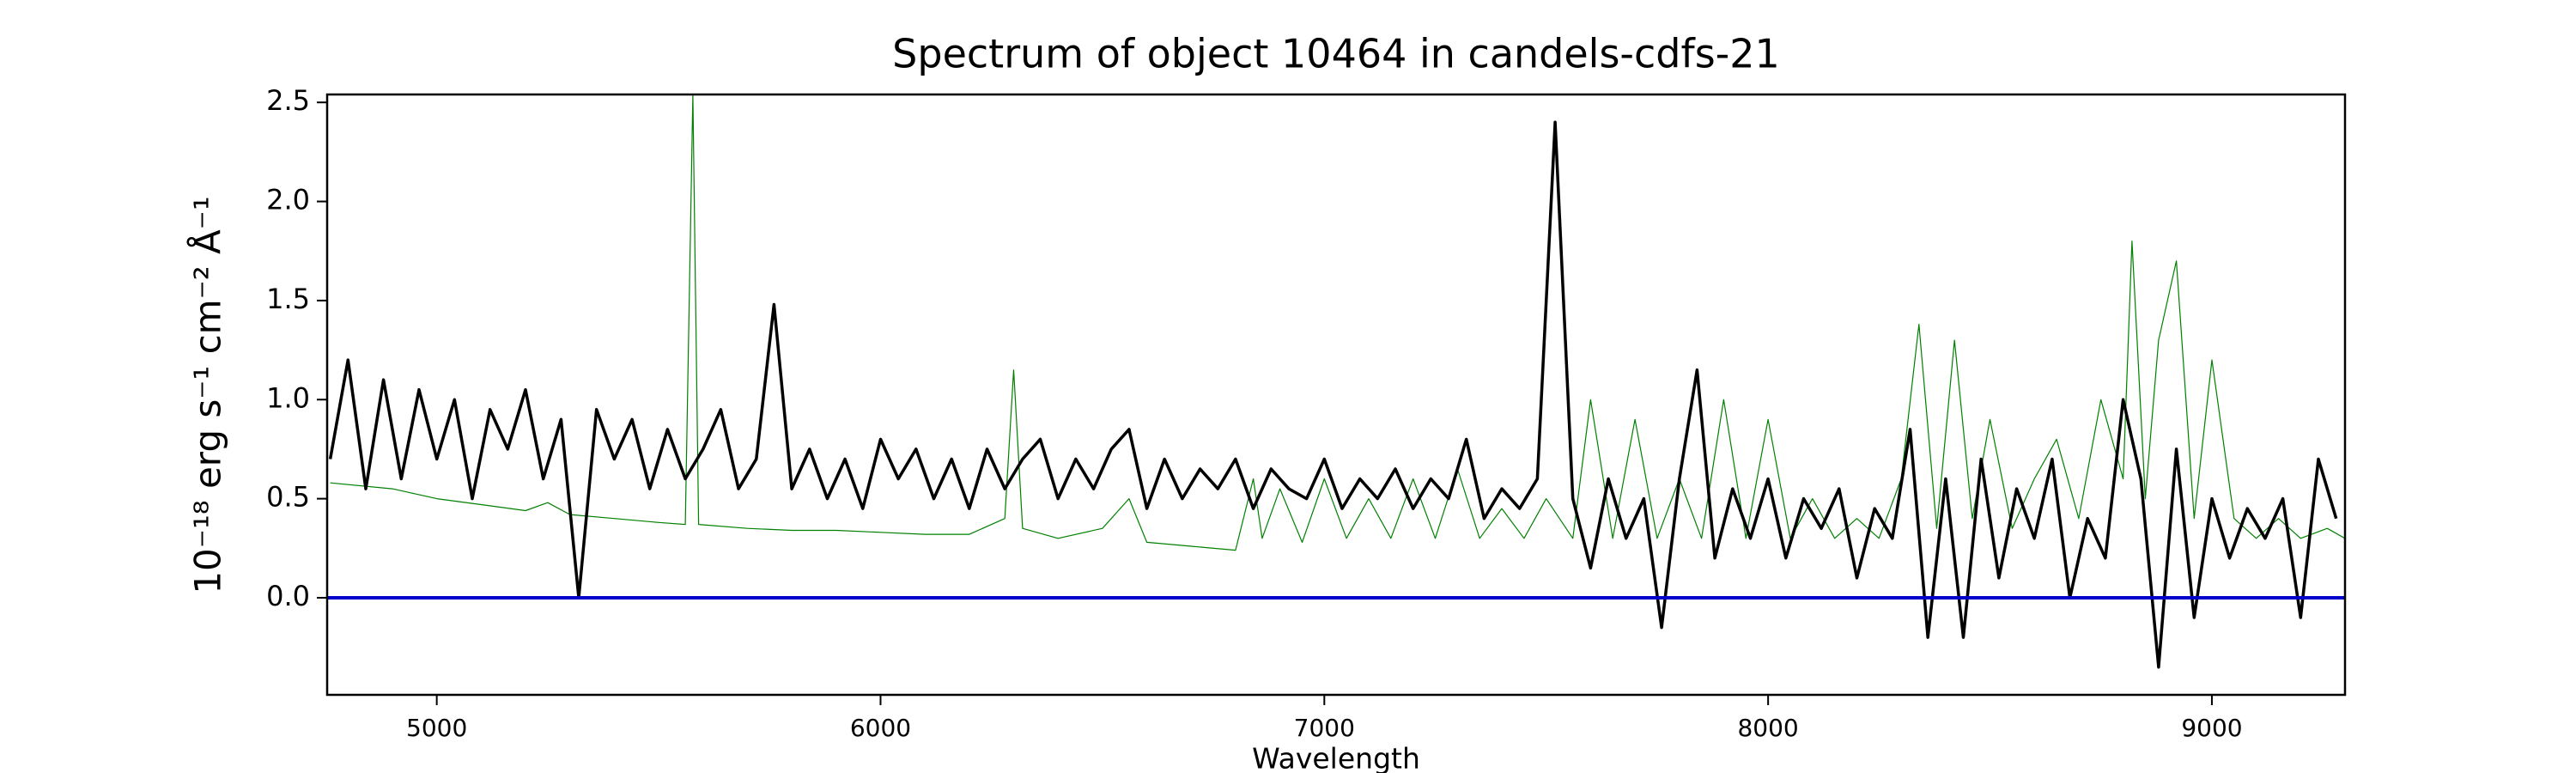 This screenshot has width=2576, height=773. Describe the element at coordinates (288, 100) in the screenshot. I see `y-tick-label: 2.5` at that location.